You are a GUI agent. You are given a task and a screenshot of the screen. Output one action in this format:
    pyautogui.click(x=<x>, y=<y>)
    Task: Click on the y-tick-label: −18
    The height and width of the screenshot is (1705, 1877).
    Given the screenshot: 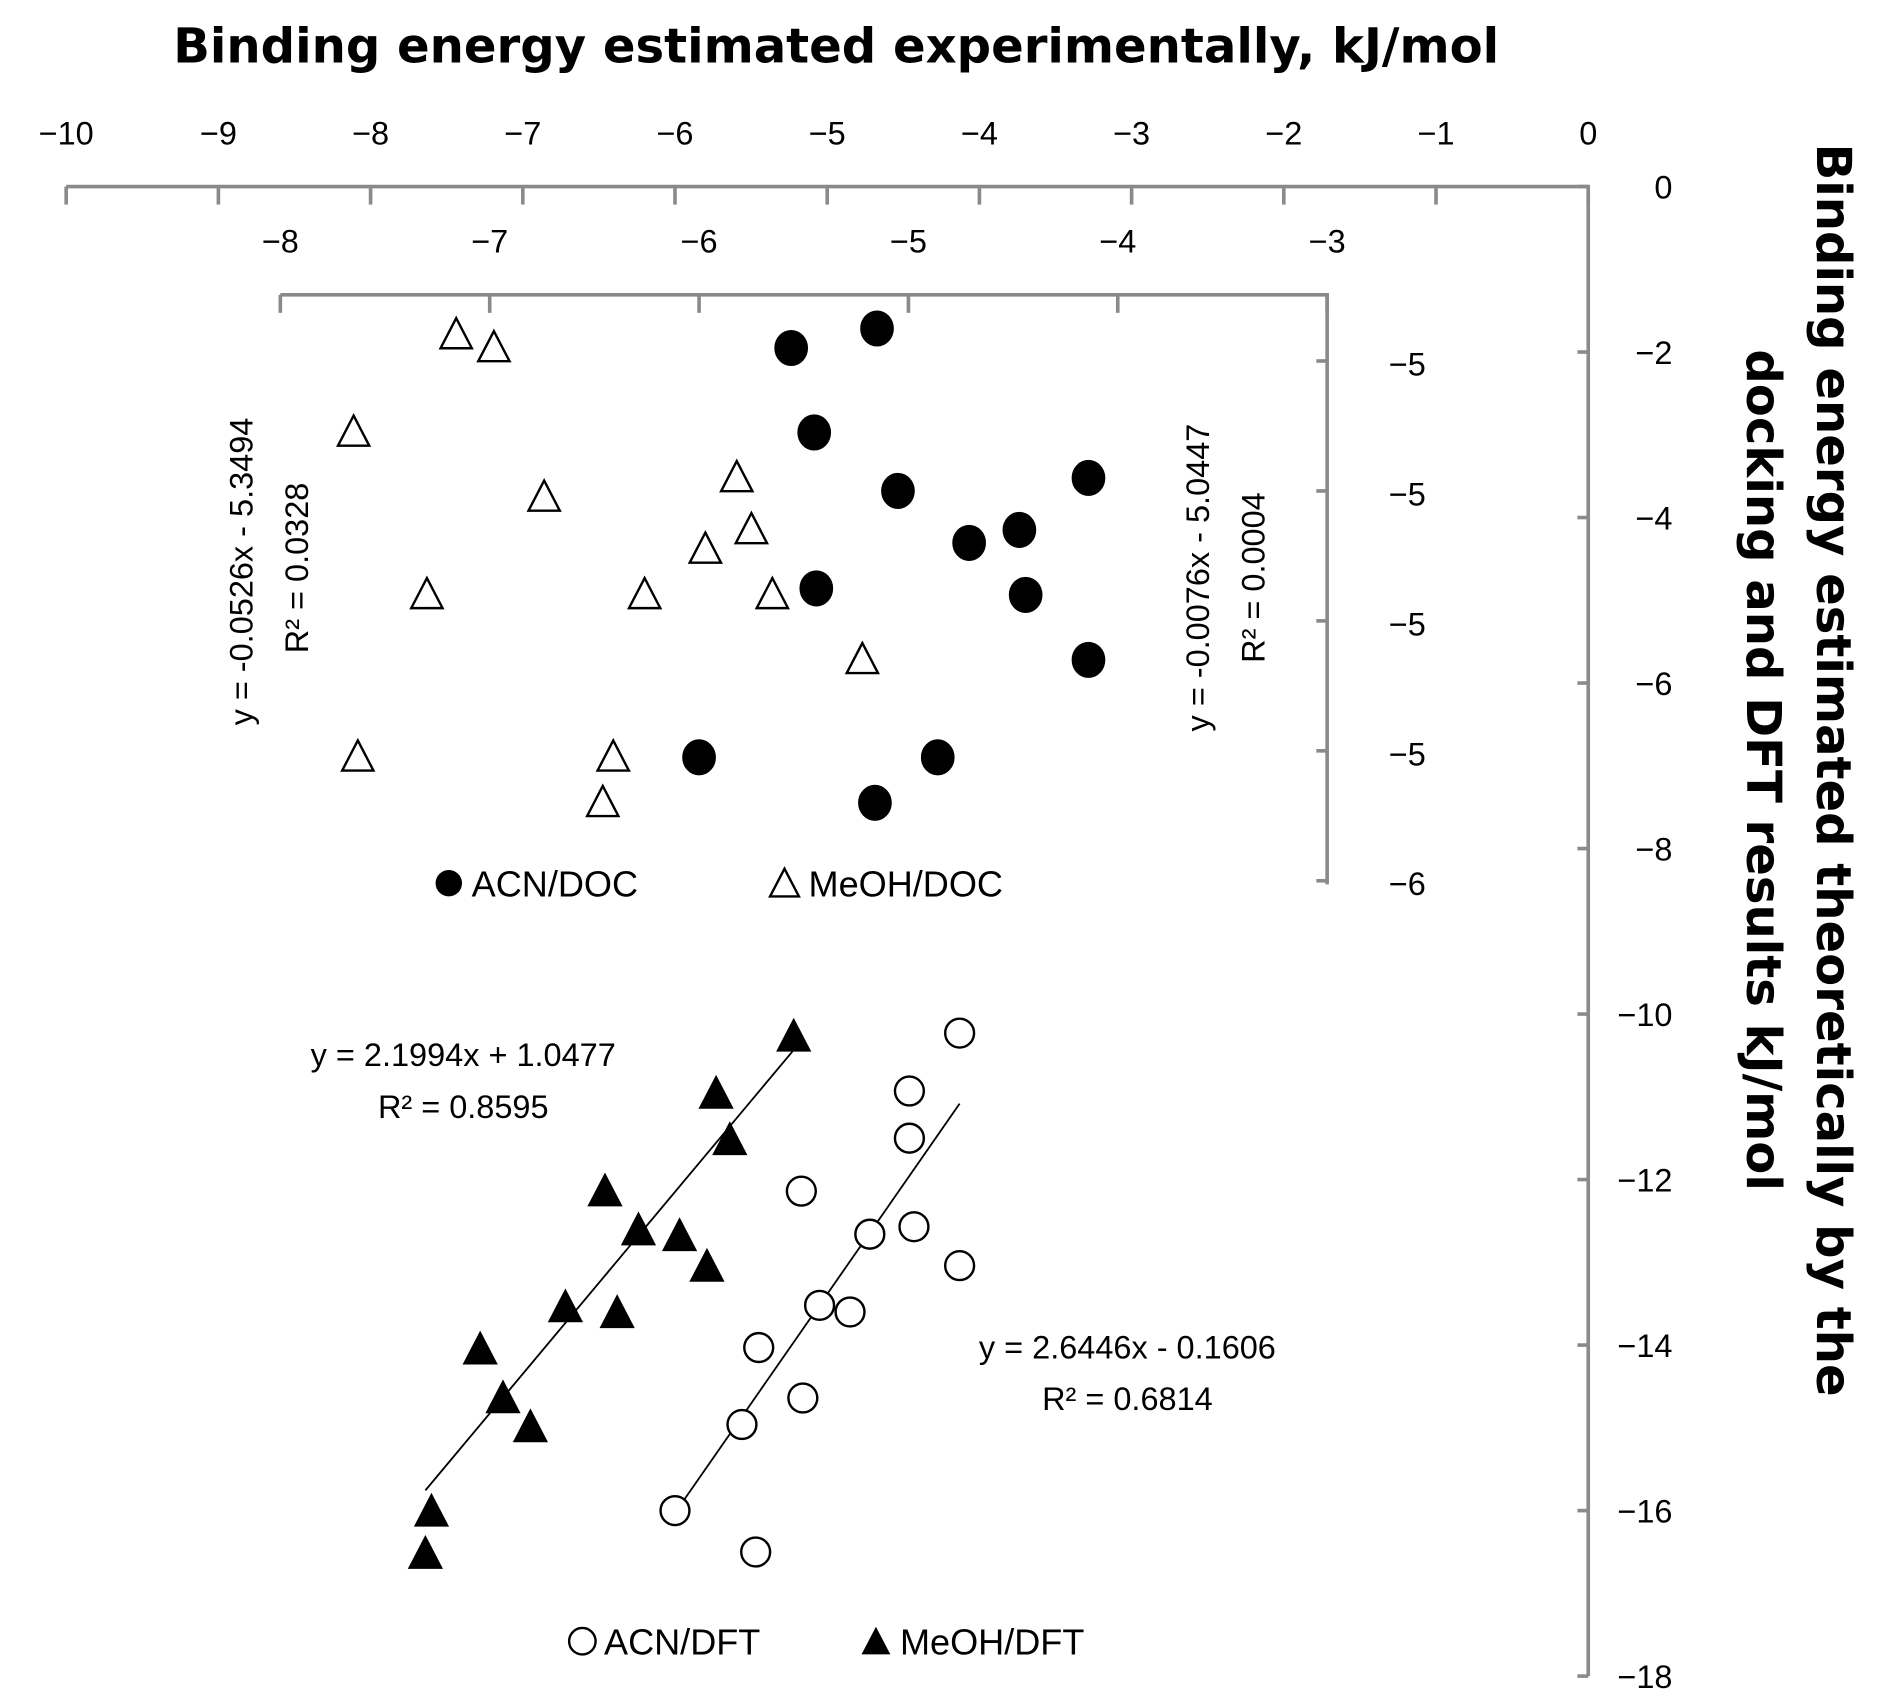 What is the action you would take?
    pyautogui.click(x=1644, y=1677)
    